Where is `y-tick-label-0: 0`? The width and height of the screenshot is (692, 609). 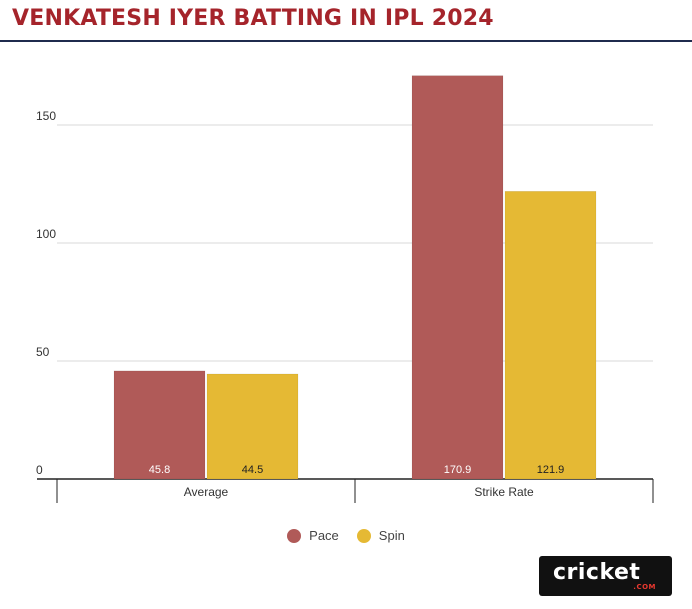 y-tick-label-0: 0 is located at coordinates (39, 470).